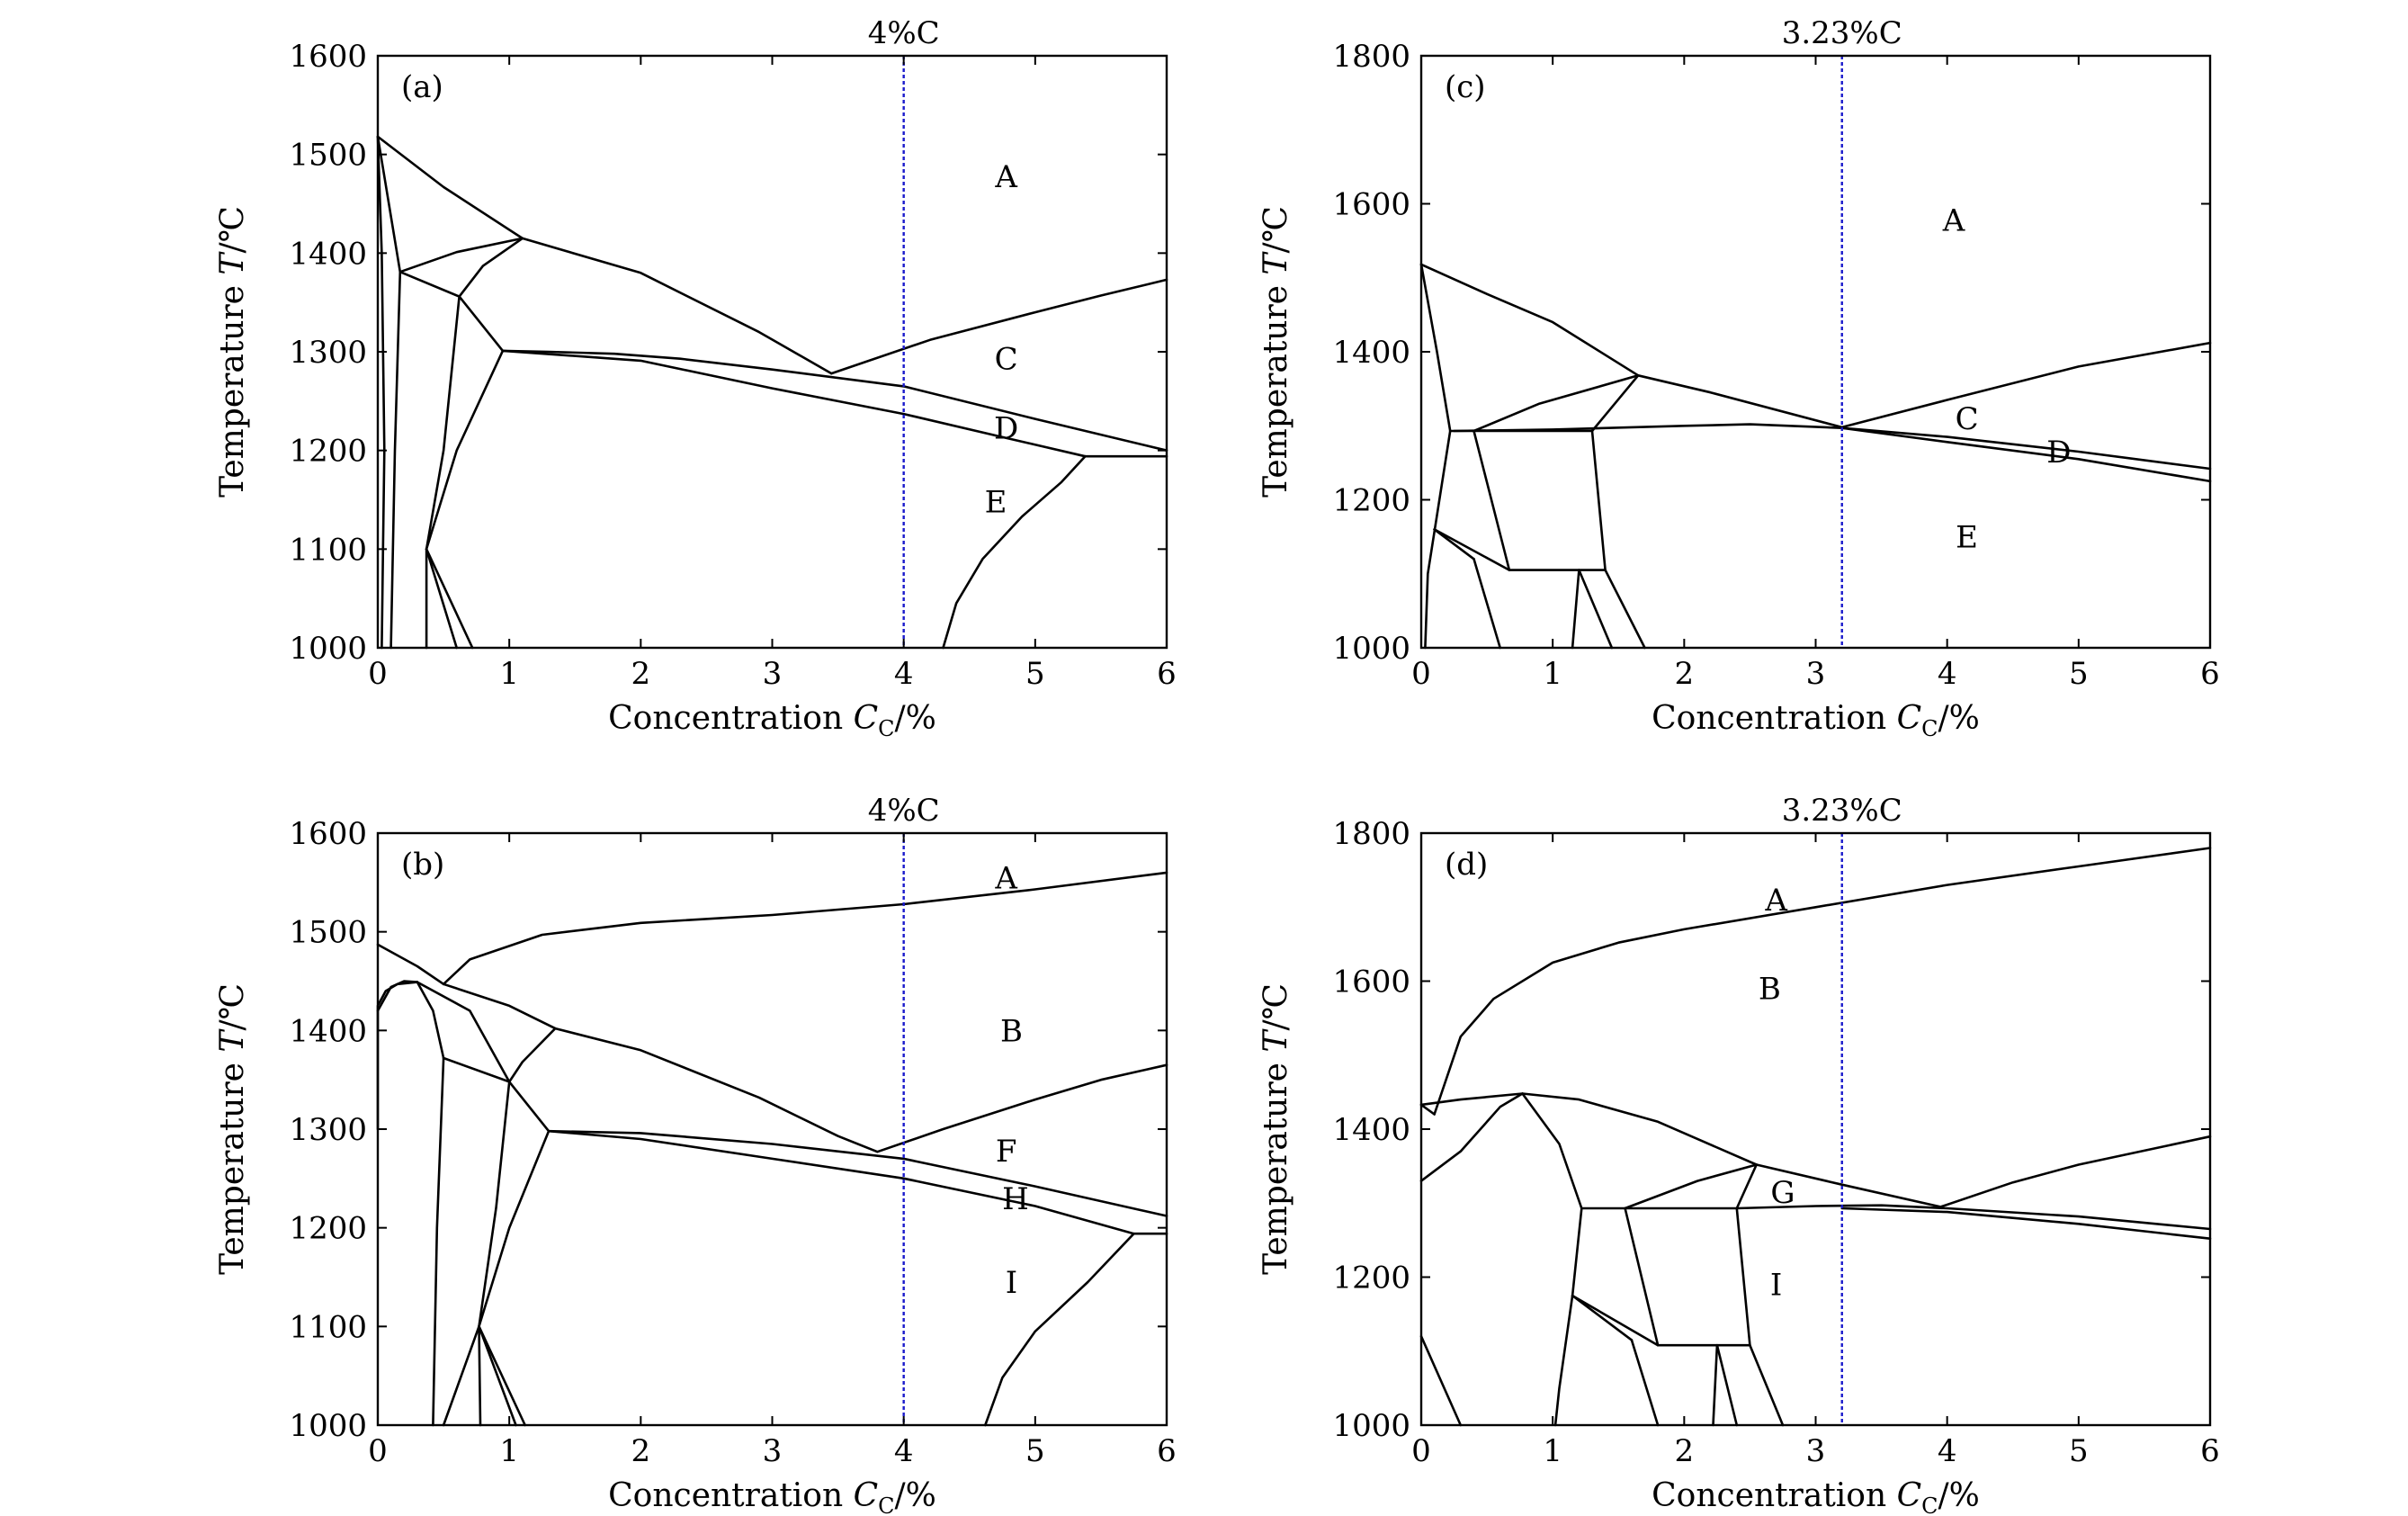  I want to click on phase-region-label: E, so click(996, 503).